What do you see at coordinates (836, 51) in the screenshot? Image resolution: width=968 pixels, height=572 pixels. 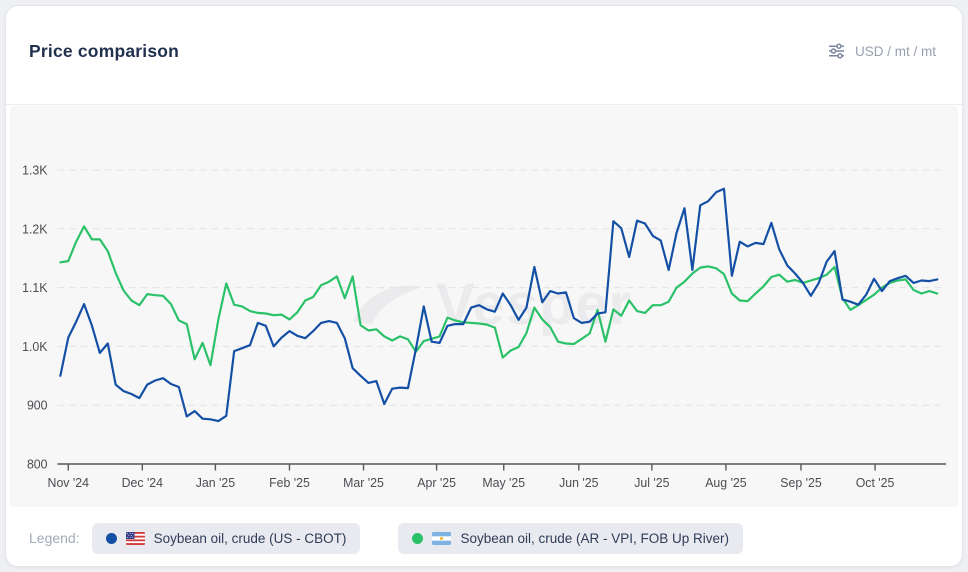 I see `sliders-icon` at bounding box center [836, 51].